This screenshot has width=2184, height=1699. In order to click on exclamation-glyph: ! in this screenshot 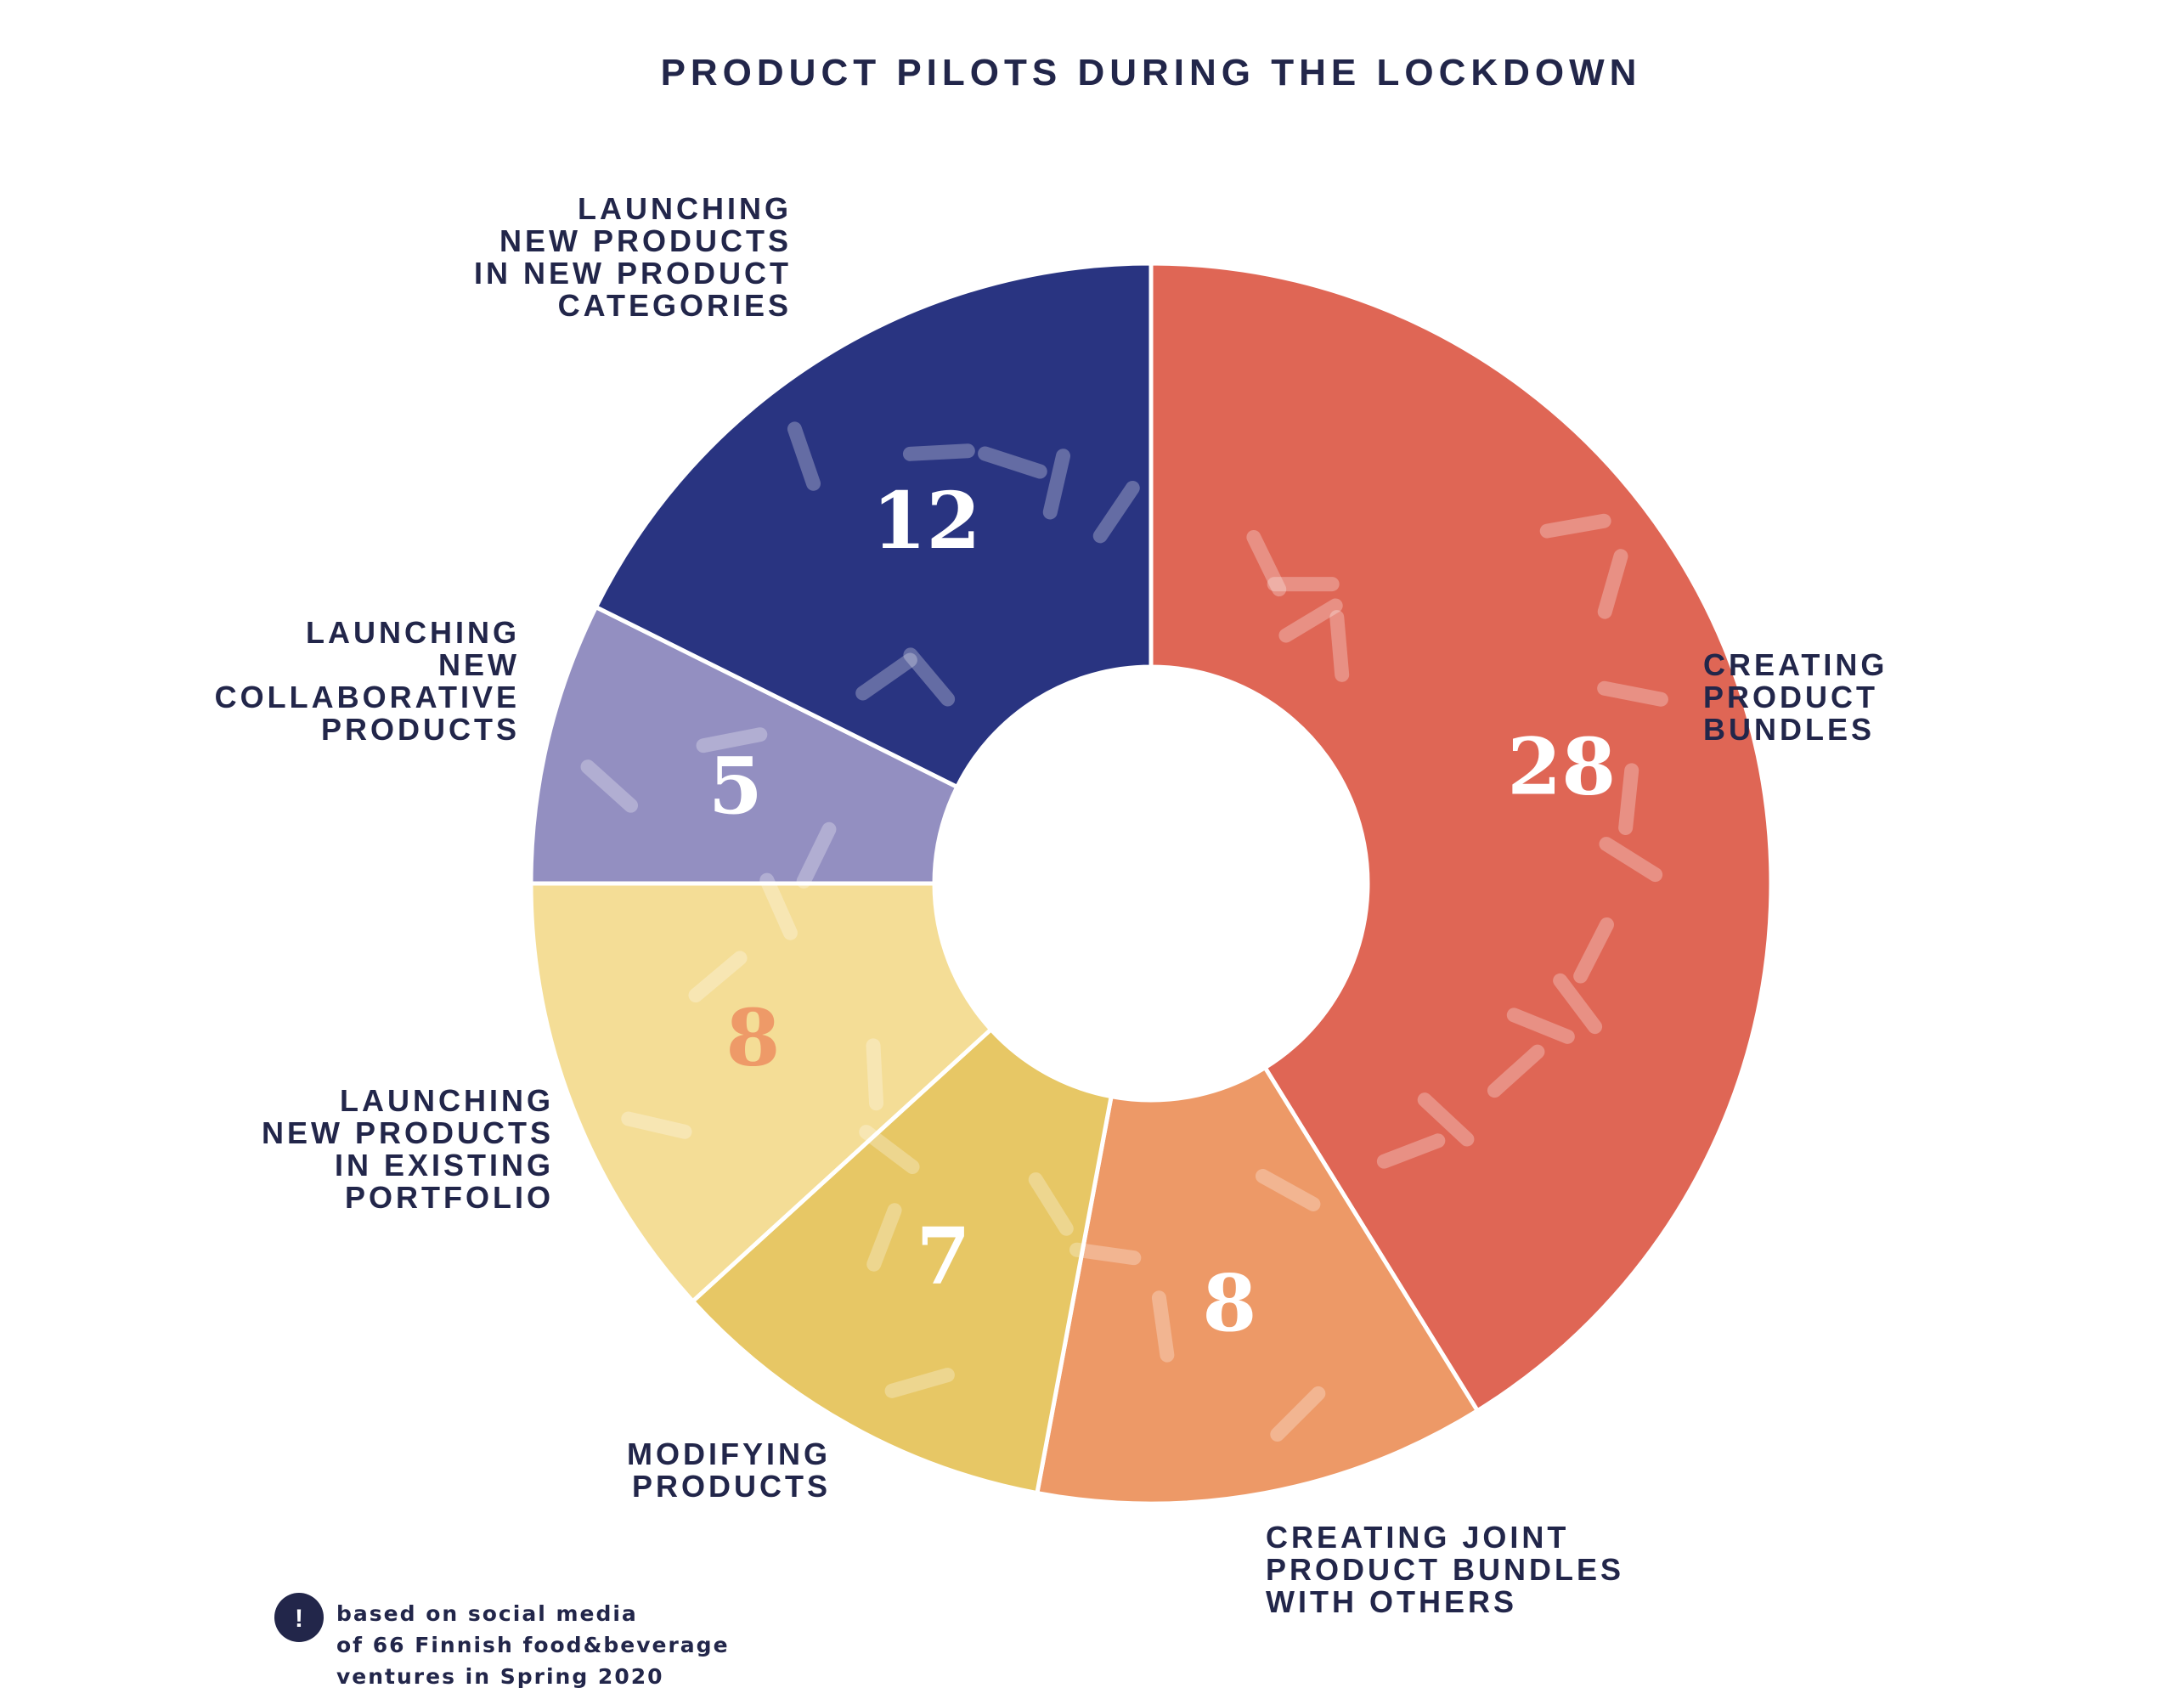, I will do `click(299, 1619)`.